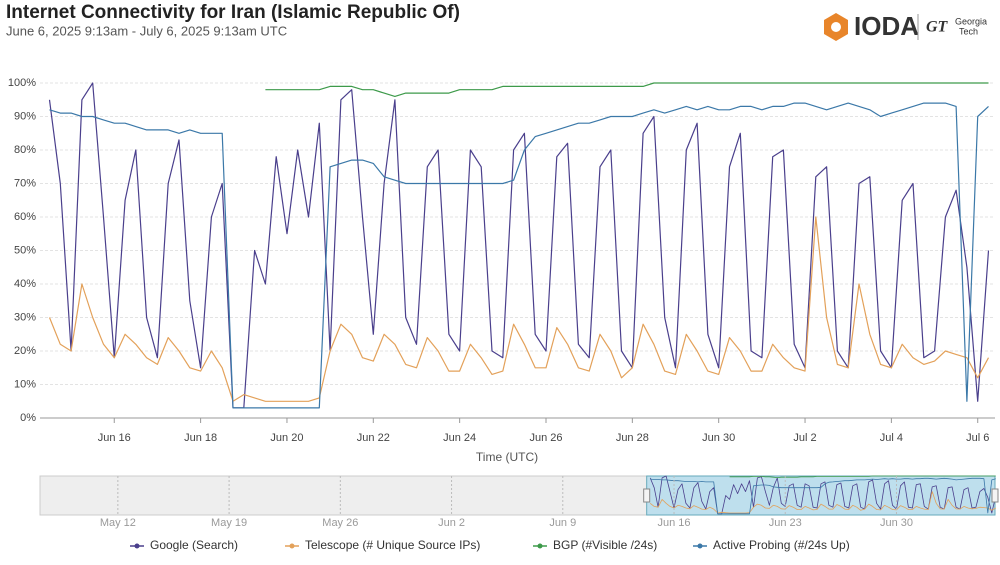  What do you see at coordinates (340, 523) in the screenshot?
I see `navigator-tick-label: May 26` at bounding box center [340, 523].